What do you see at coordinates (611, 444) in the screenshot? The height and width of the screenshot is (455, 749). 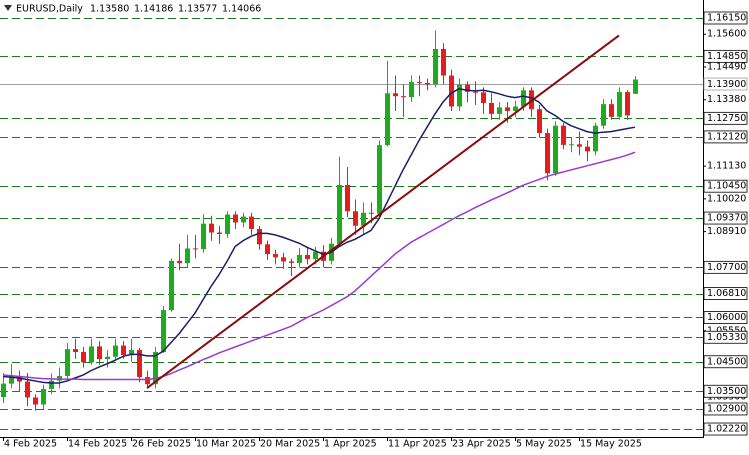 I see `x-tick-label: 15 May 2025` at bounding box center [611, 444].